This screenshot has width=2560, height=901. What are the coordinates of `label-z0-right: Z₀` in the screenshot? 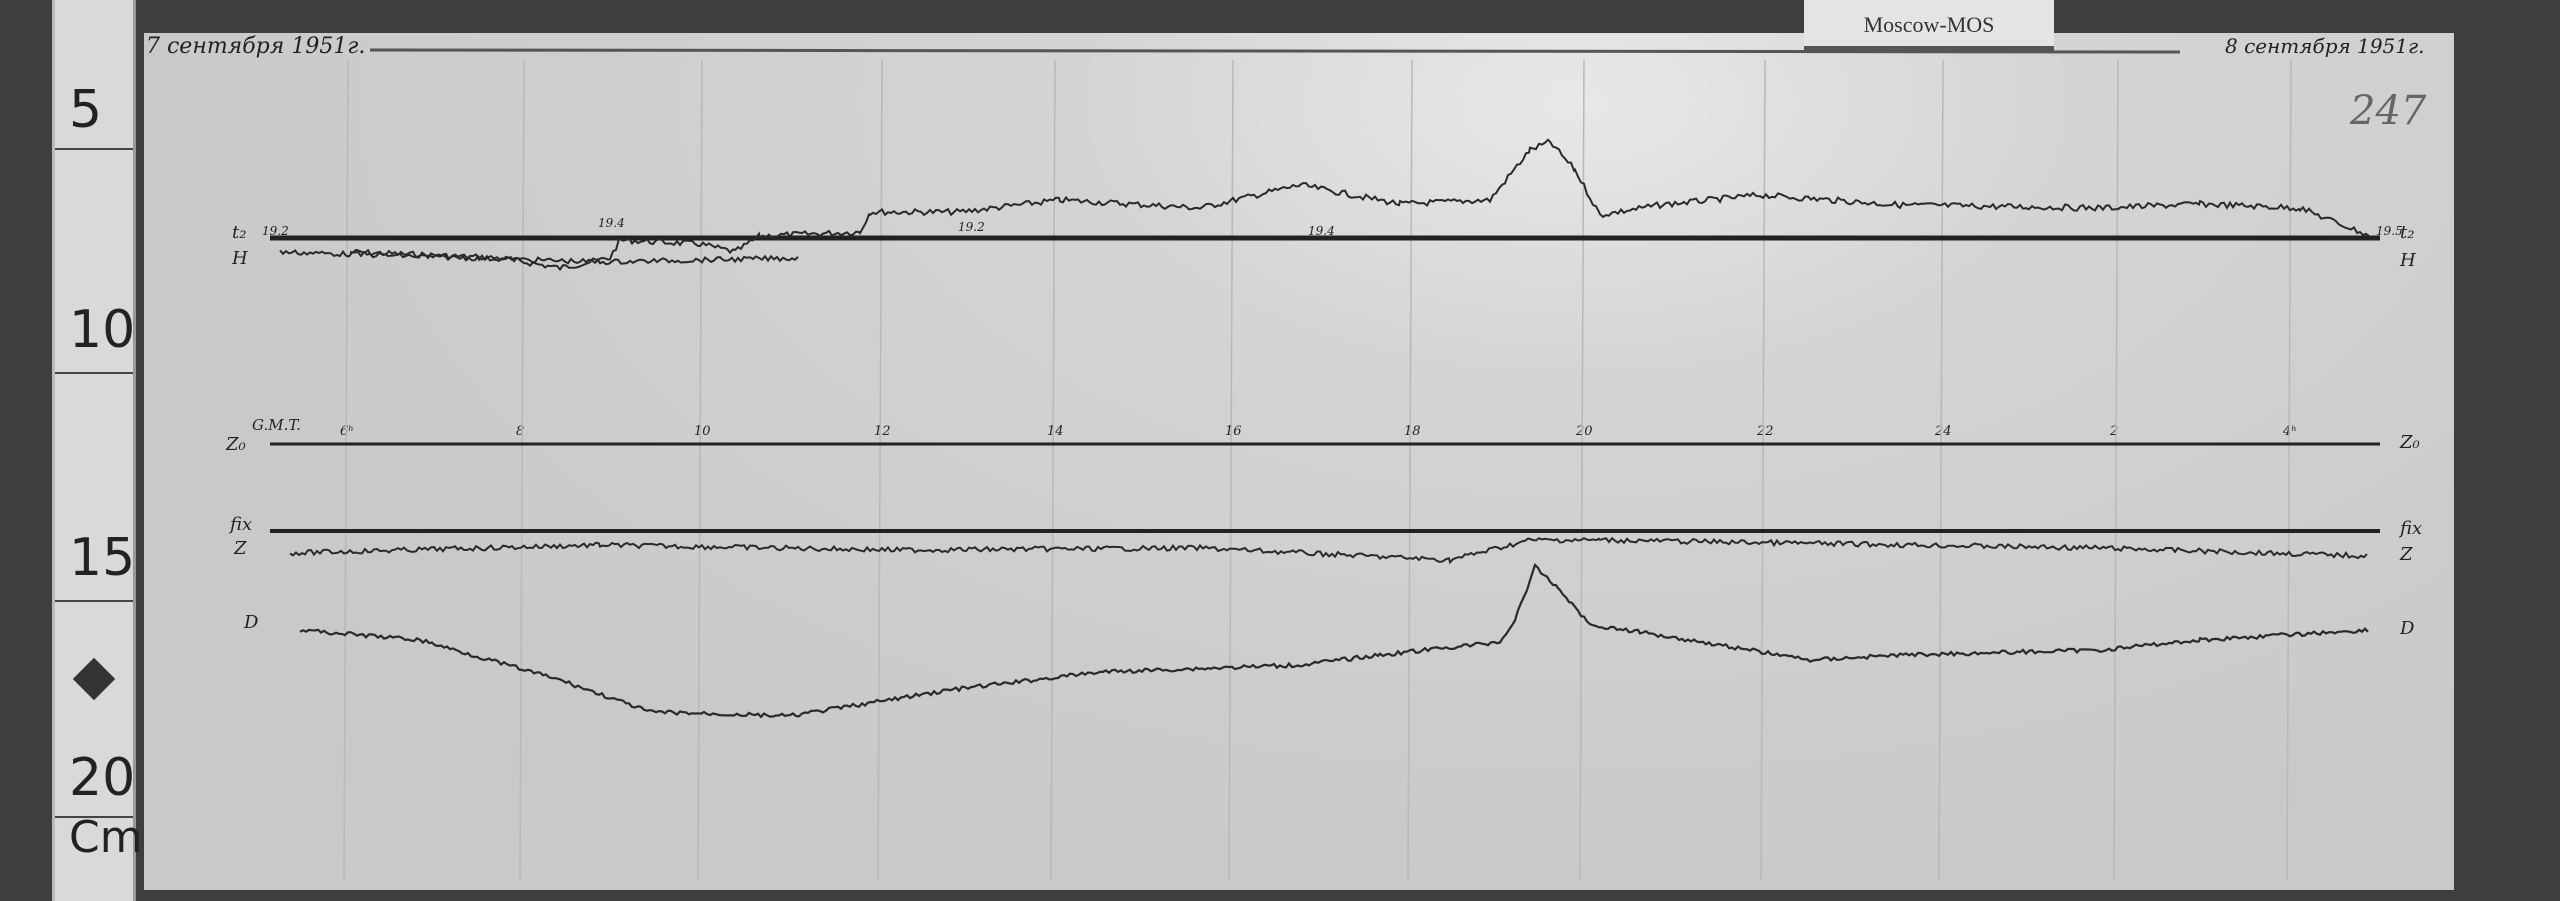 It's located at (2410, 442).